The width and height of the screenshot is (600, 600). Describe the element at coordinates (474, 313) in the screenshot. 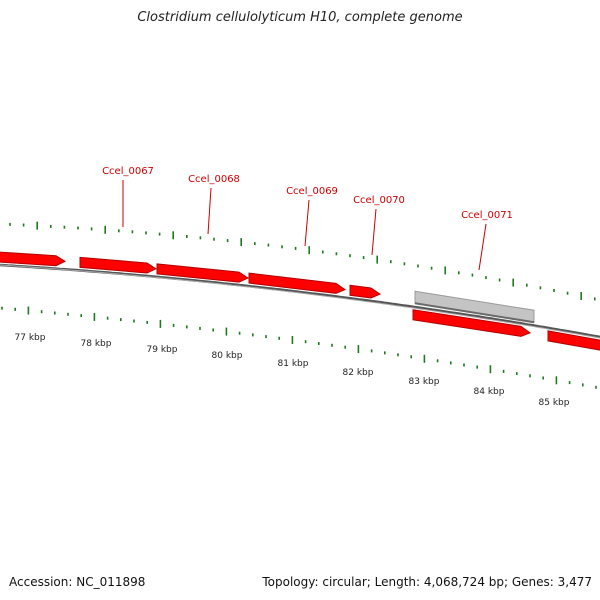

I see `other-feature-baseline` at that location.